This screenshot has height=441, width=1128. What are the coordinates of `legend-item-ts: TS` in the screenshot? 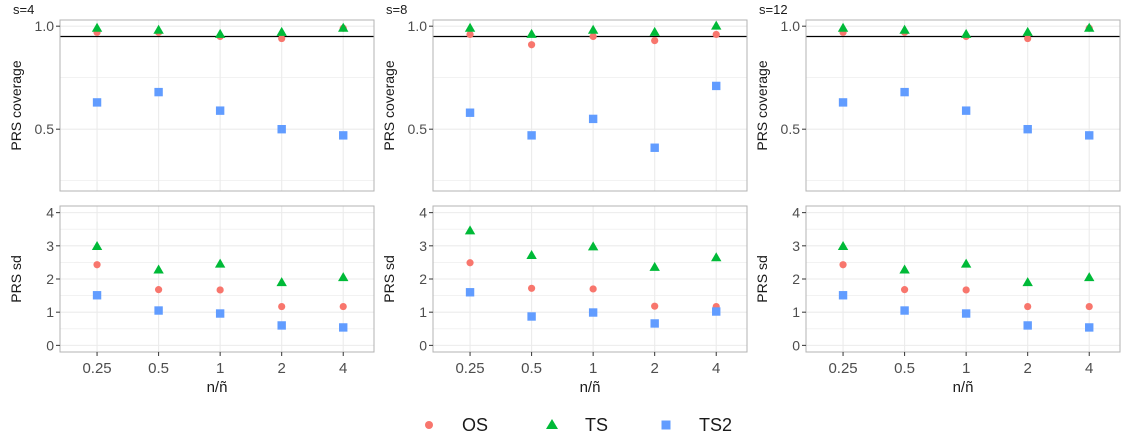 It's located at (574, 425).